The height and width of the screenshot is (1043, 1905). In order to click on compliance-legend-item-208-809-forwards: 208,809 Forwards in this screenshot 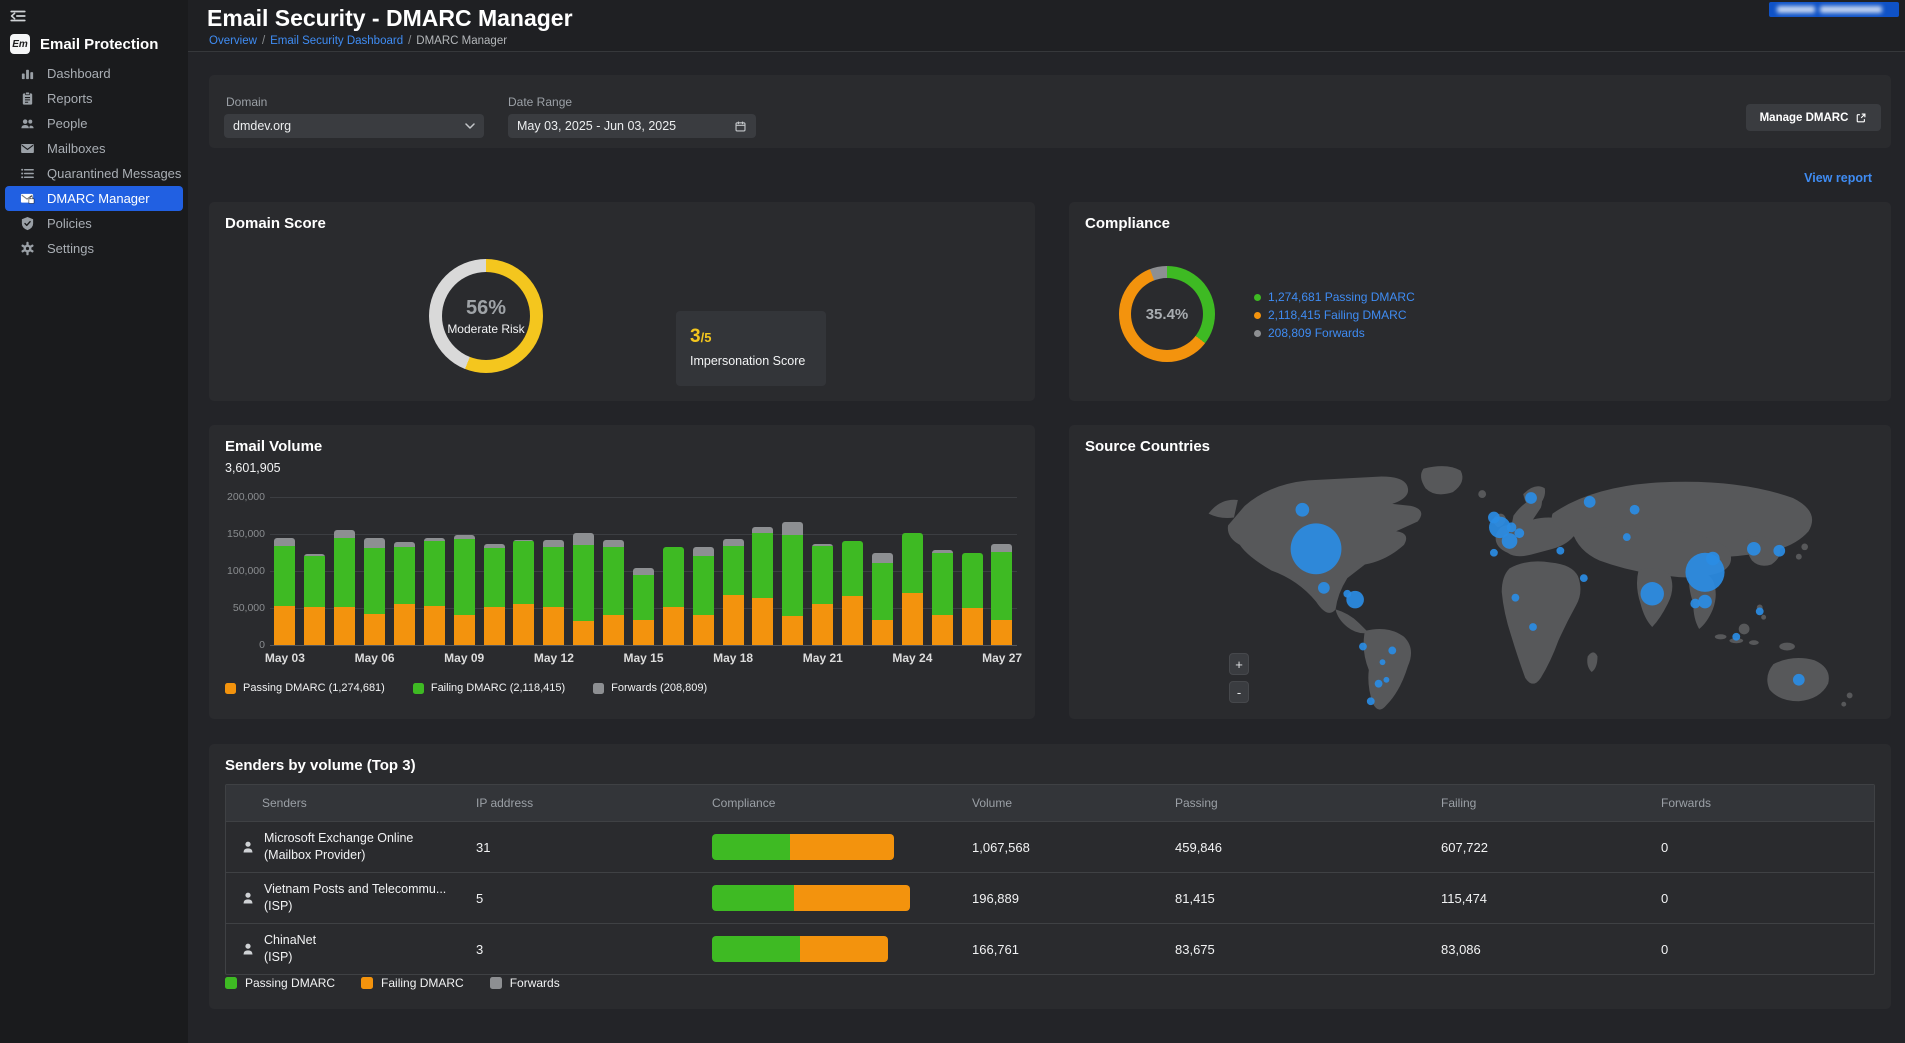, I will do `click(1334, 333)`.